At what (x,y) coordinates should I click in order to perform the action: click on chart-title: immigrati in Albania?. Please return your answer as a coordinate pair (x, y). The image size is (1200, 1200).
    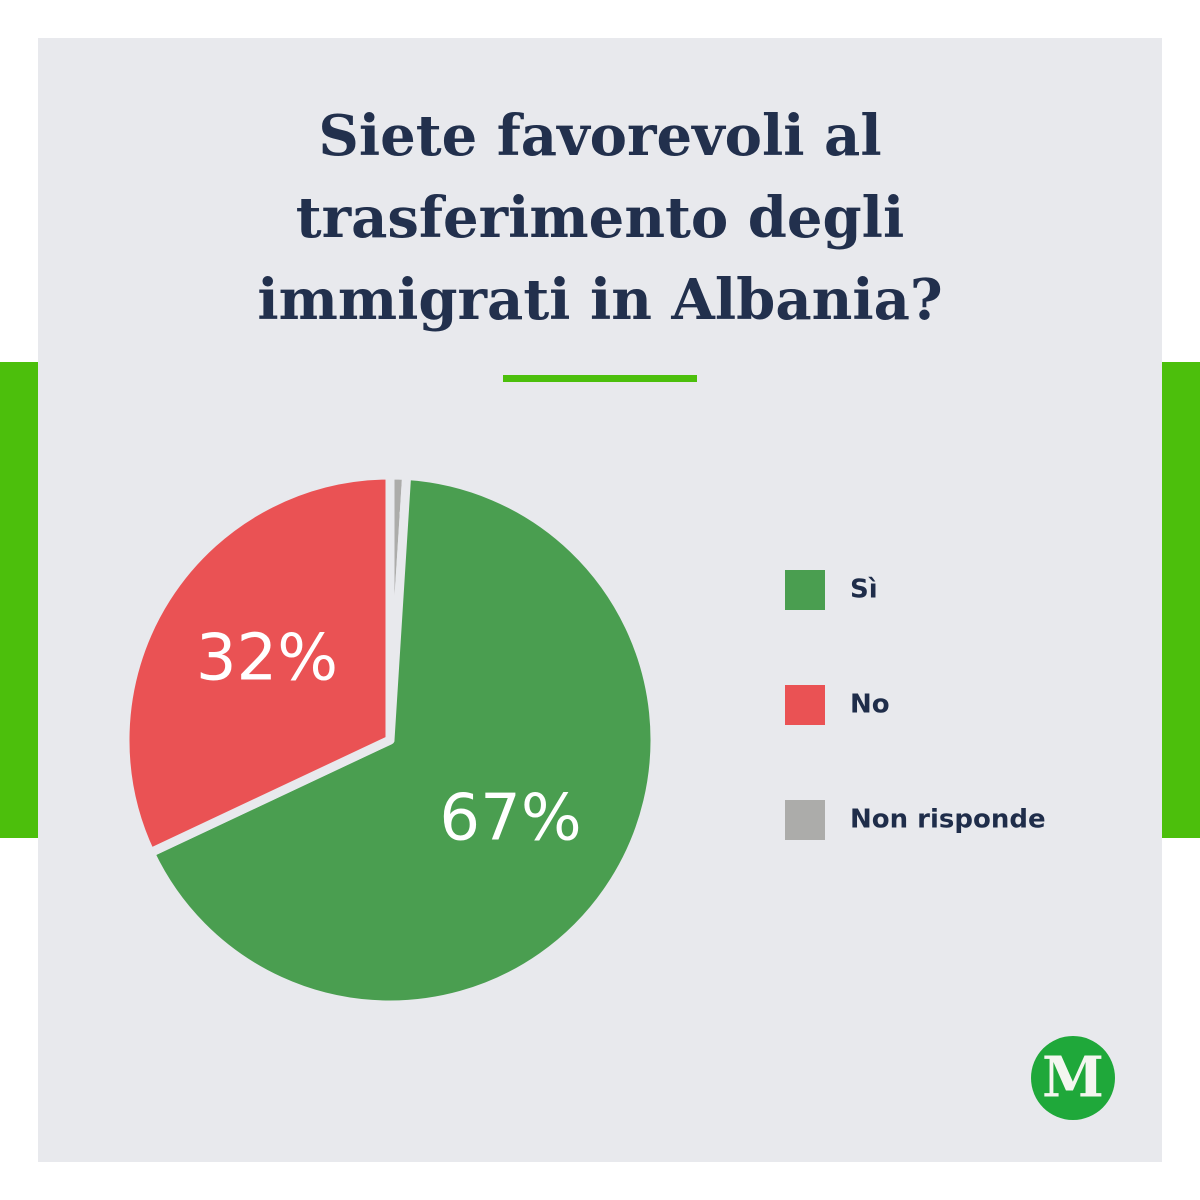
    Looking at the image, I should click on (599, 300).